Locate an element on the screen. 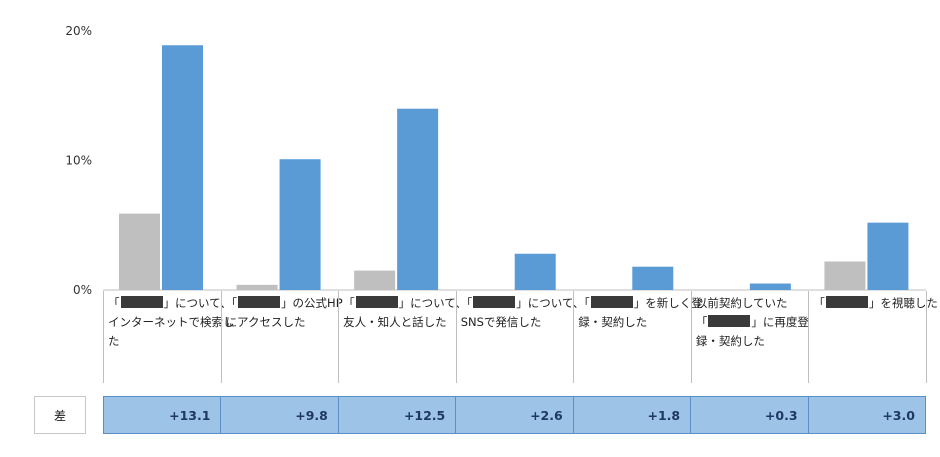 Image resolution: width=940 pixels, height=457 pixels. category-label-5: 以前契約していた「 」に再度登録・契約した is located at coordinates (749, 337).